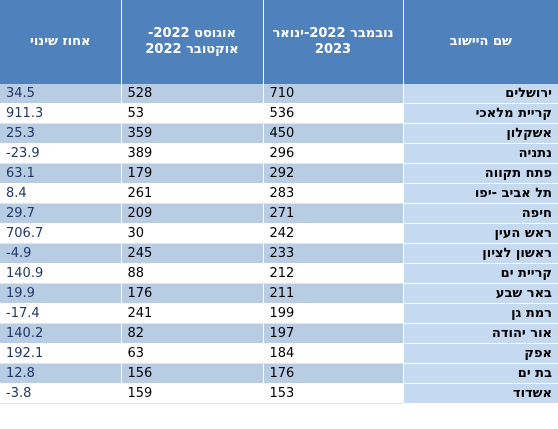 The width and height of the screenshot is (558, 429). What do you see at coordinates (191, 313) in the screenshot?
I see `cell-aug-oct: 241` at bounding box center [191, 313].